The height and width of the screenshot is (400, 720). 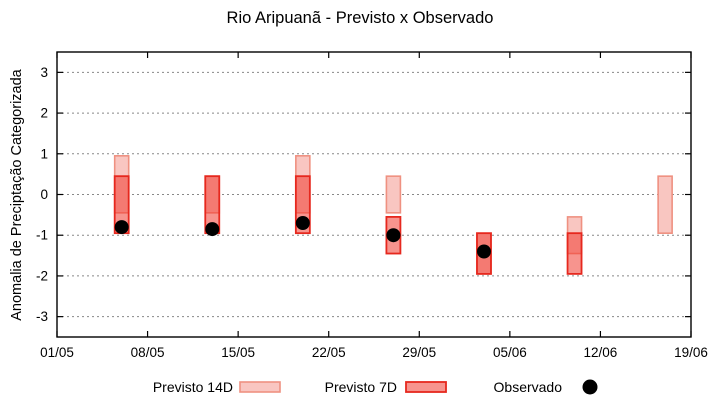 What do you see at coordinates (329, 352) in the screenshot?
I see `x-tick-label: 22/05` at bounding box center [329, 352].